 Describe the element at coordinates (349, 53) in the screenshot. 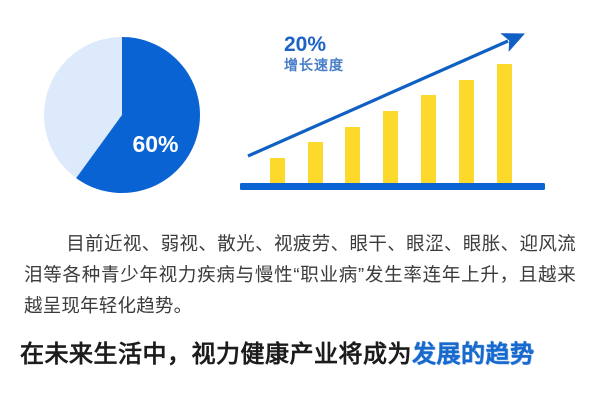

I see `growth-callout: 20% 增长速度` at that location.